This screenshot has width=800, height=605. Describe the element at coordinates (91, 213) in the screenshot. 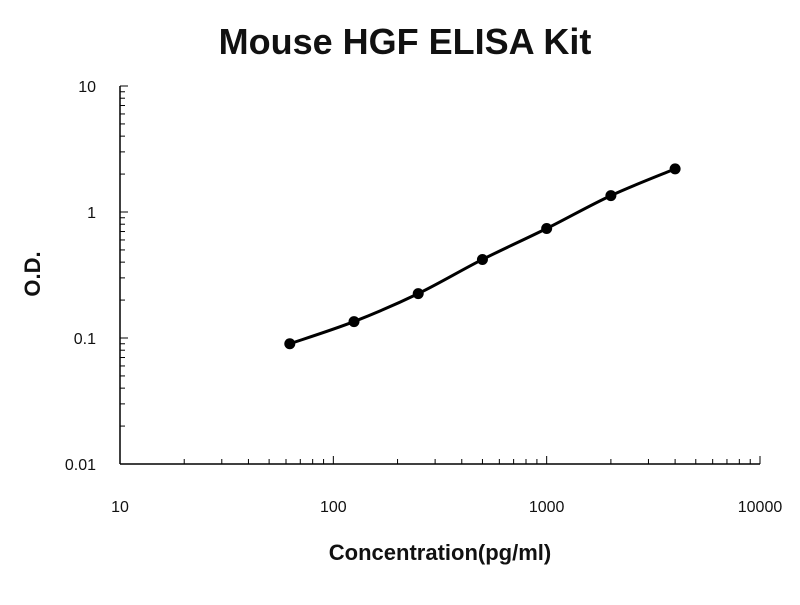

I see `y-tick-label: 1` at that location.